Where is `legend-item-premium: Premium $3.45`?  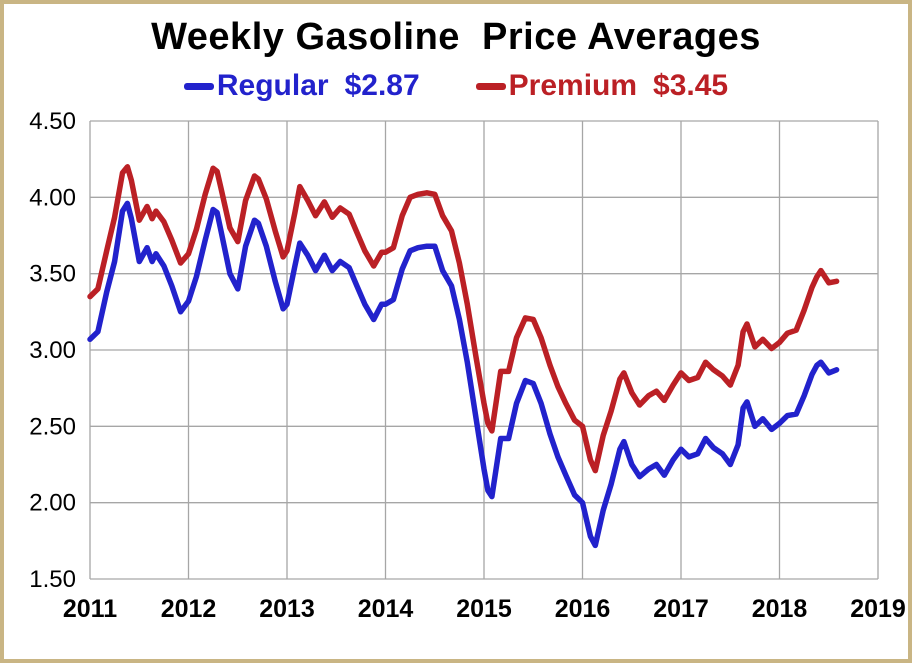 legend-item-premium: Premium $3.45 is located at coordinates (602, 86).